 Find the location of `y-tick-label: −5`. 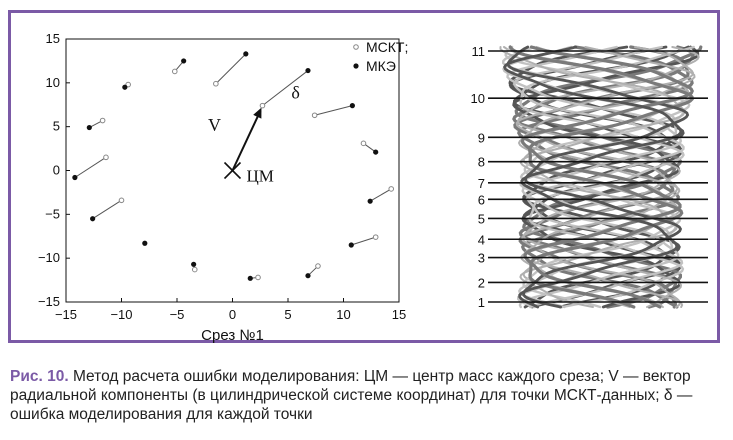

y-tick-label: −5 is located at coordinates (52, 213).